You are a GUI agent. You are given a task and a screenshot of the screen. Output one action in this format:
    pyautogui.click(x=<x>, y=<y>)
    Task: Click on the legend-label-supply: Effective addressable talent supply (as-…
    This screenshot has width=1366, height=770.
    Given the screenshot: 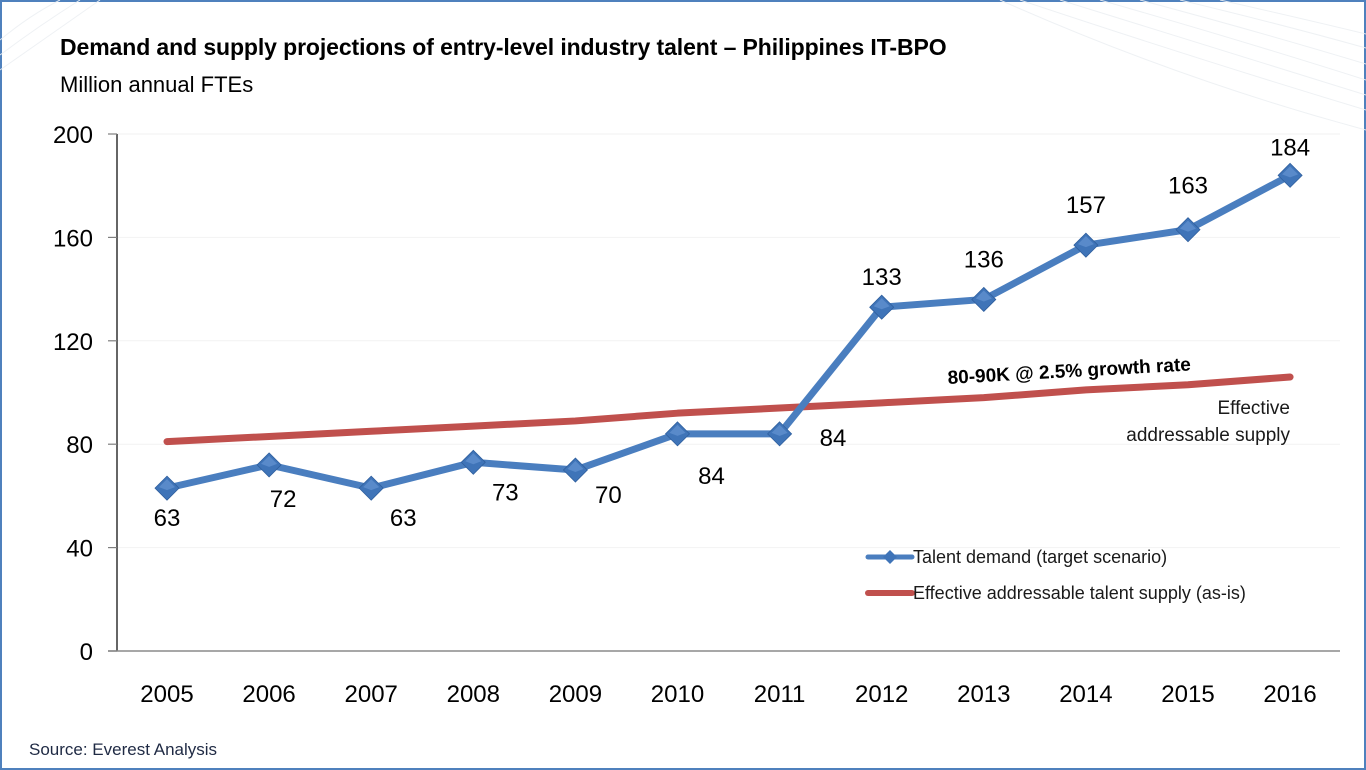 What is the action you would take?
    pyautogui.click(x=1079, y=593)
    